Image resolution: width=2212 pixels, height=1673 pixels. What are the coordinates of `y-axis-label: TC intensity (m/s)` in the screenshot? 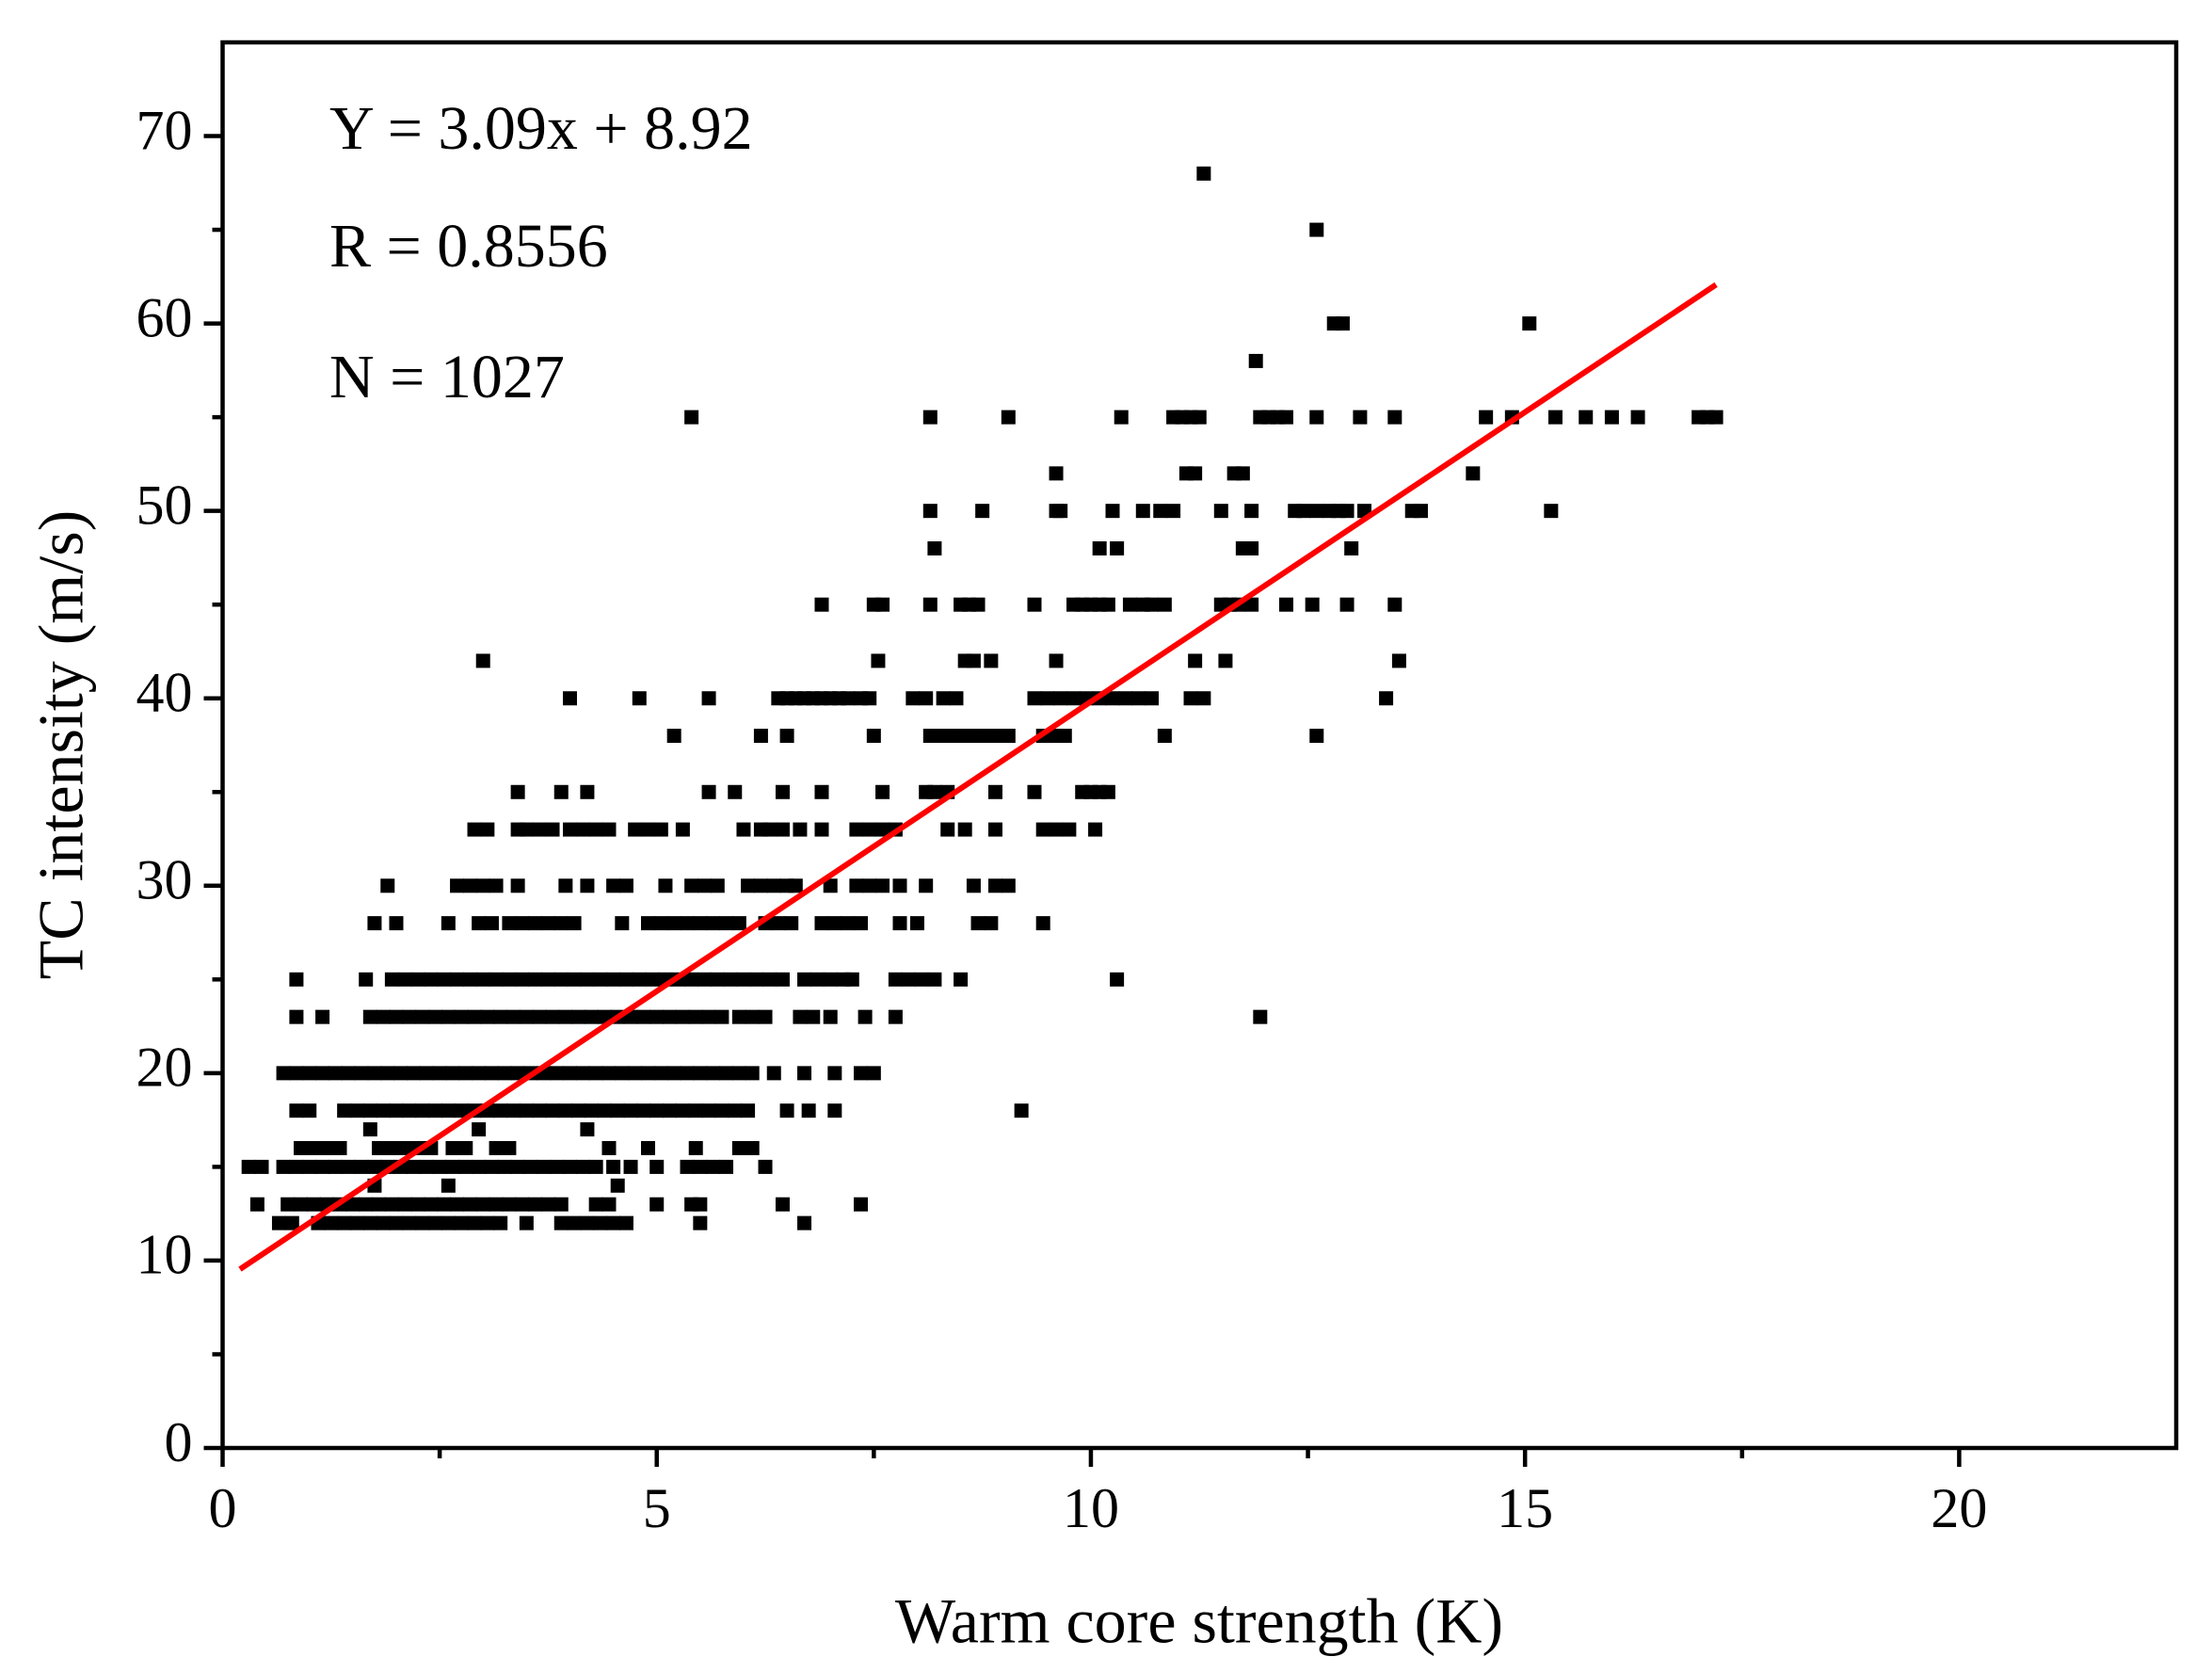 It's located at (61, 745).